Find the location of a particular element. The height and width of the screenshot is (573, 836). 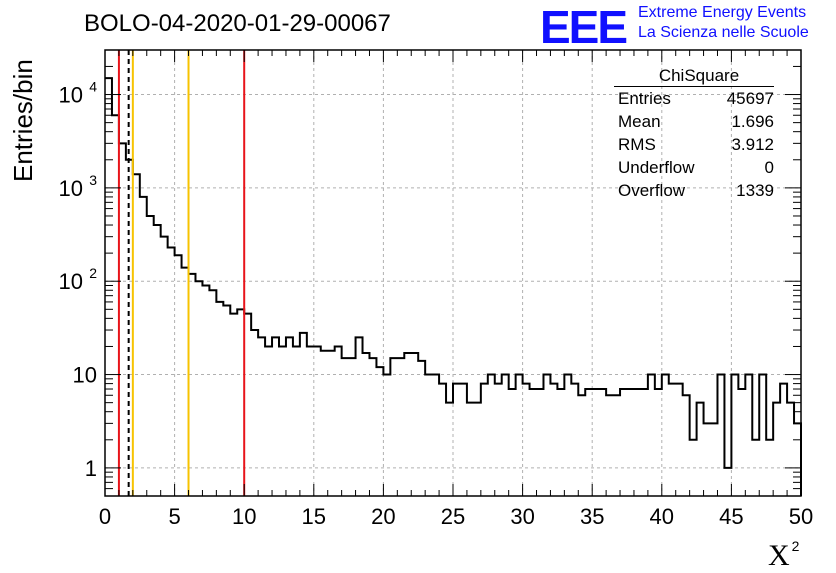

x-axis-label-superscript: 2 is located at coordinates (795, 546).